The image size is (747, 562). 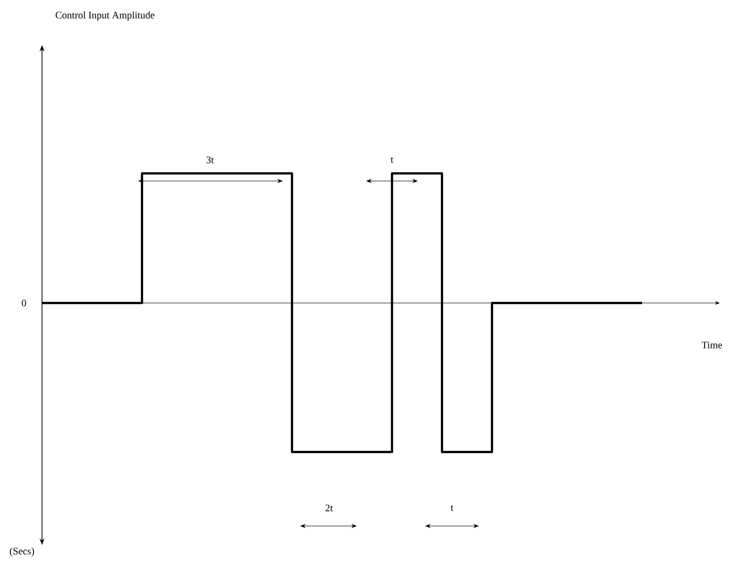 I want to click on annotation: 0, so click(x=24, y=303).